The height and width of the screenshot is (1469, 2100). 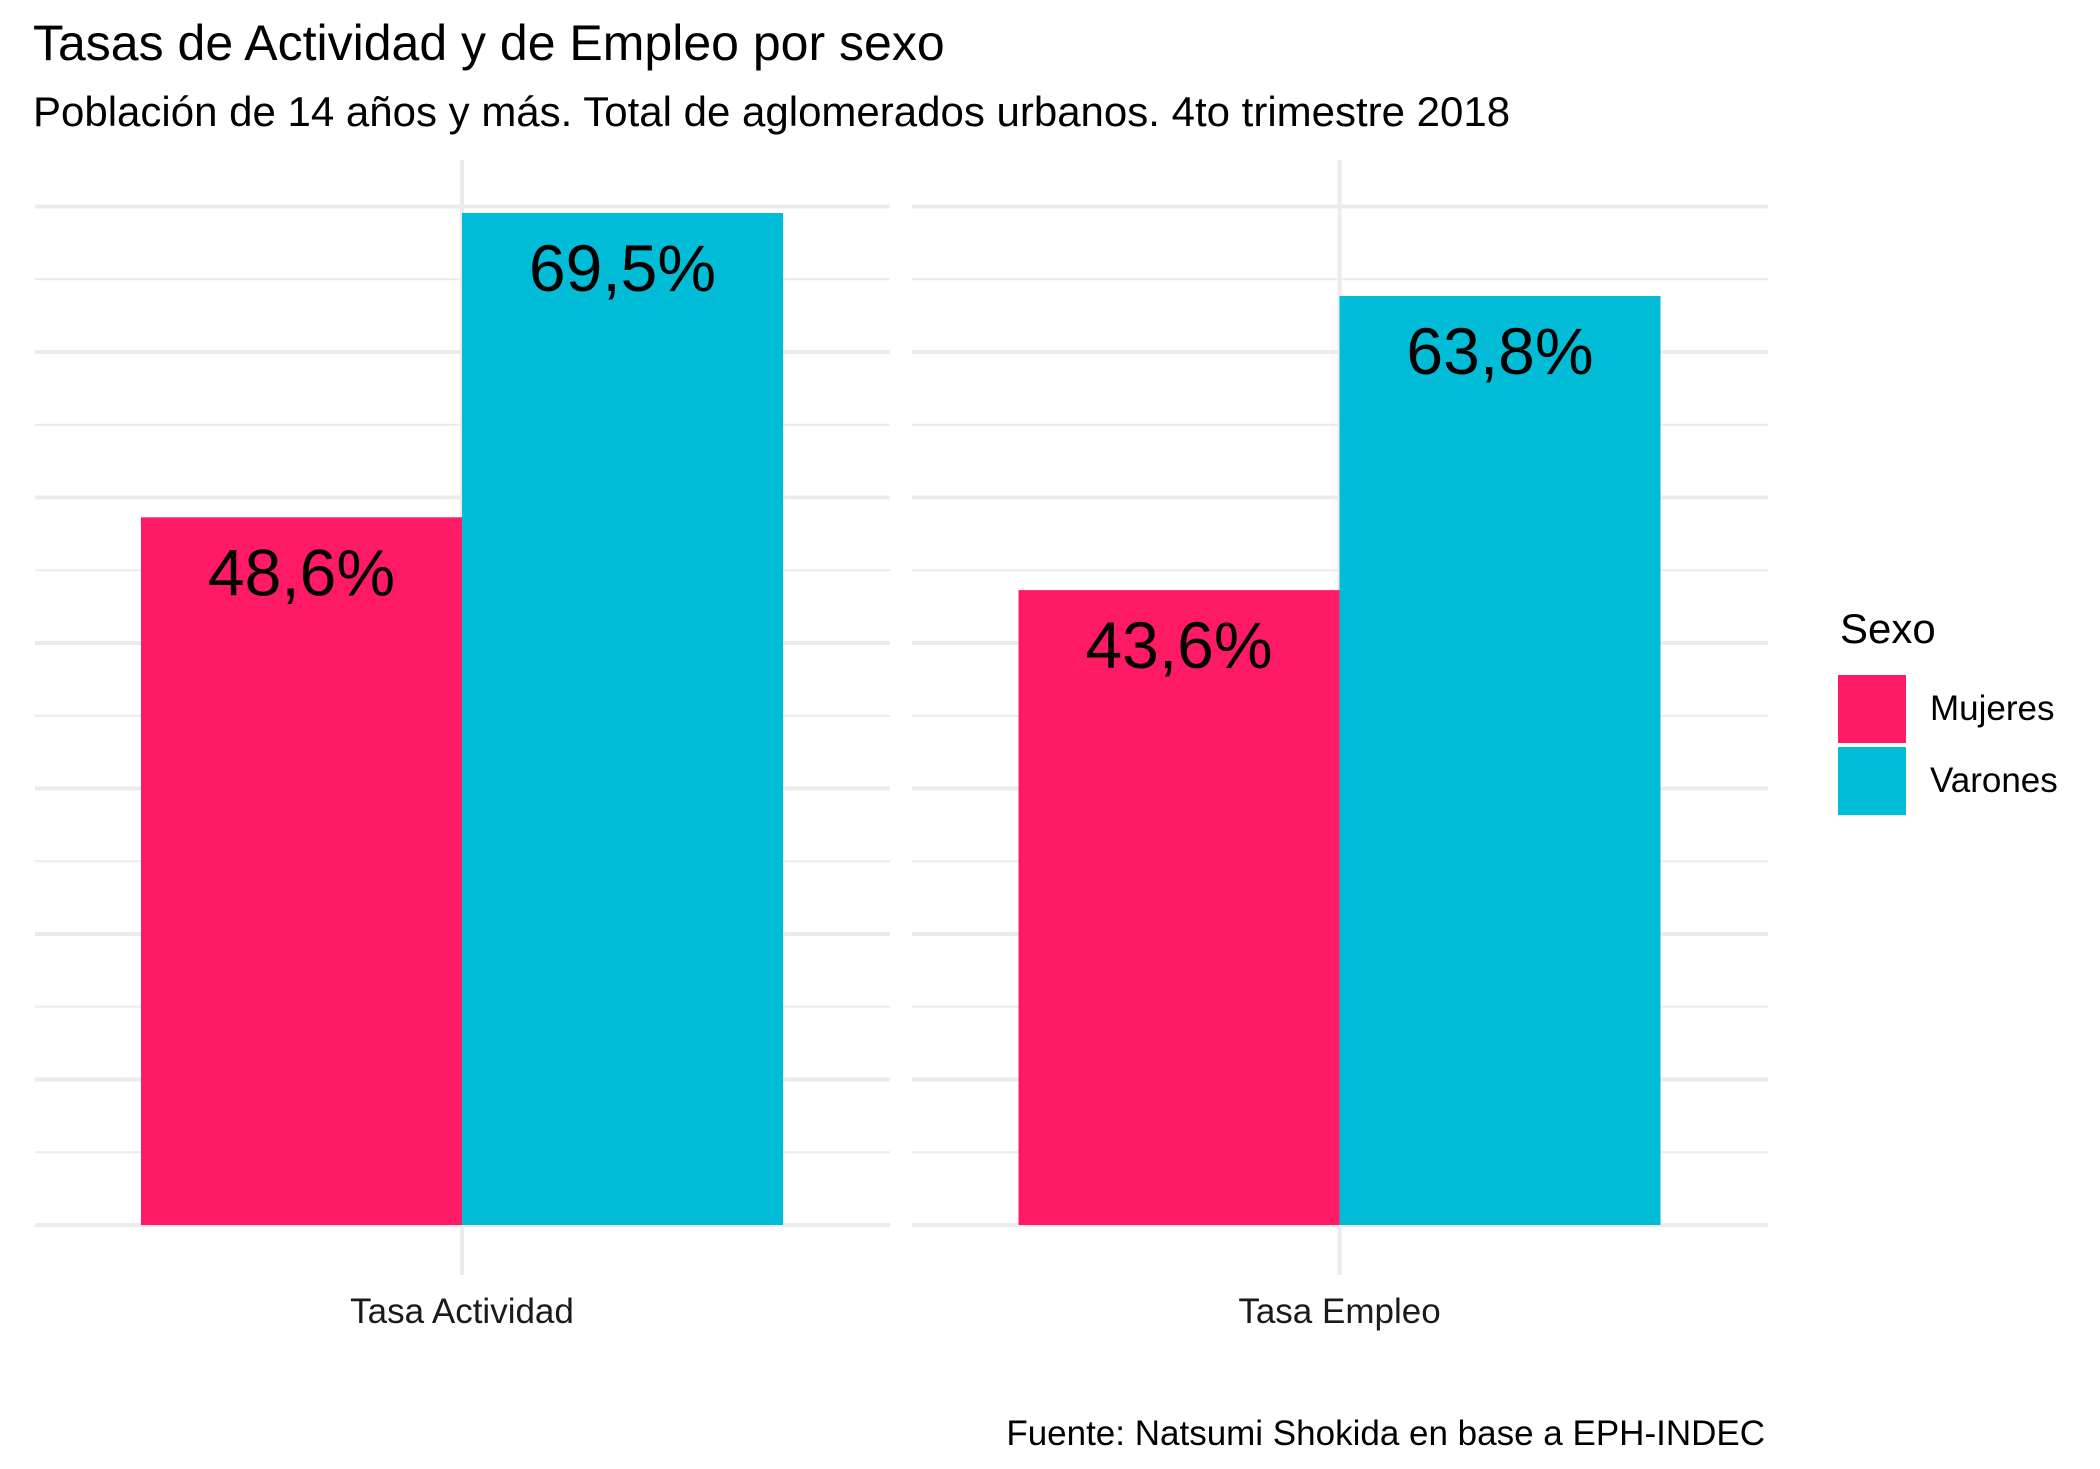 What do you see at coordinates (1888, 628) in the screenshot?
I see `legend-title: Sexo` at bounding box center [1888, 628].